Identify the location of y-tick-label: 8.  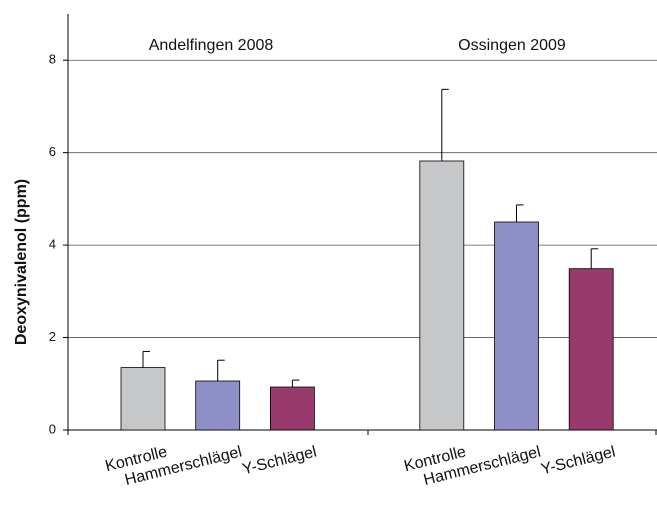
(52, 59).